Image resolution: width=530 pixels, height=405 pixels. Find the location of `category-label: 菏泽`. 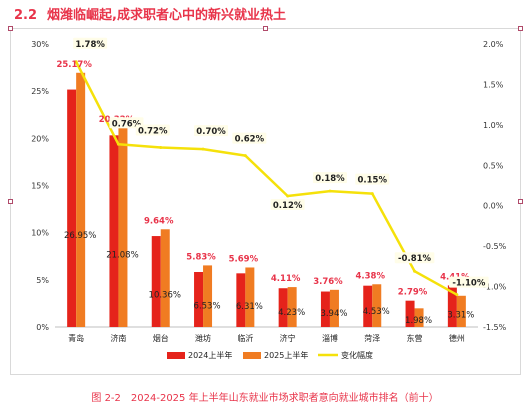

category-label: 菏泽 is located at coordinates (372, 338).